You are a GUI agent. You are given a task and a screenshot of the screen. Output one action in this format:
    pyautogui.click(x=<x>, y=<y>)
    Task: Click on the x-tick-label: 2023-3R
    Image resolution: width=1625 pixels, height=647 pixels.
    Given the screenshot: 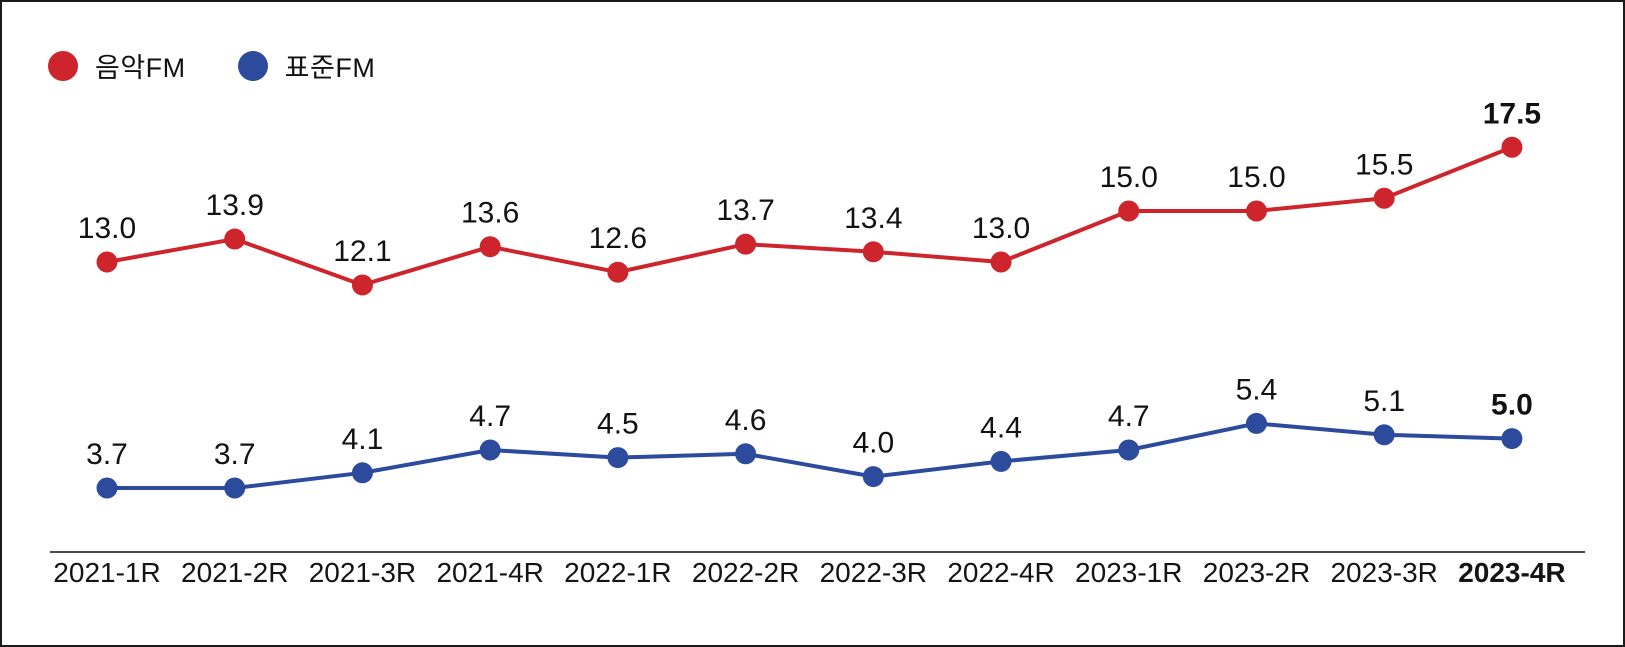 What is the action you would take?
    pyautogui.click(x=1383, y=572)
    